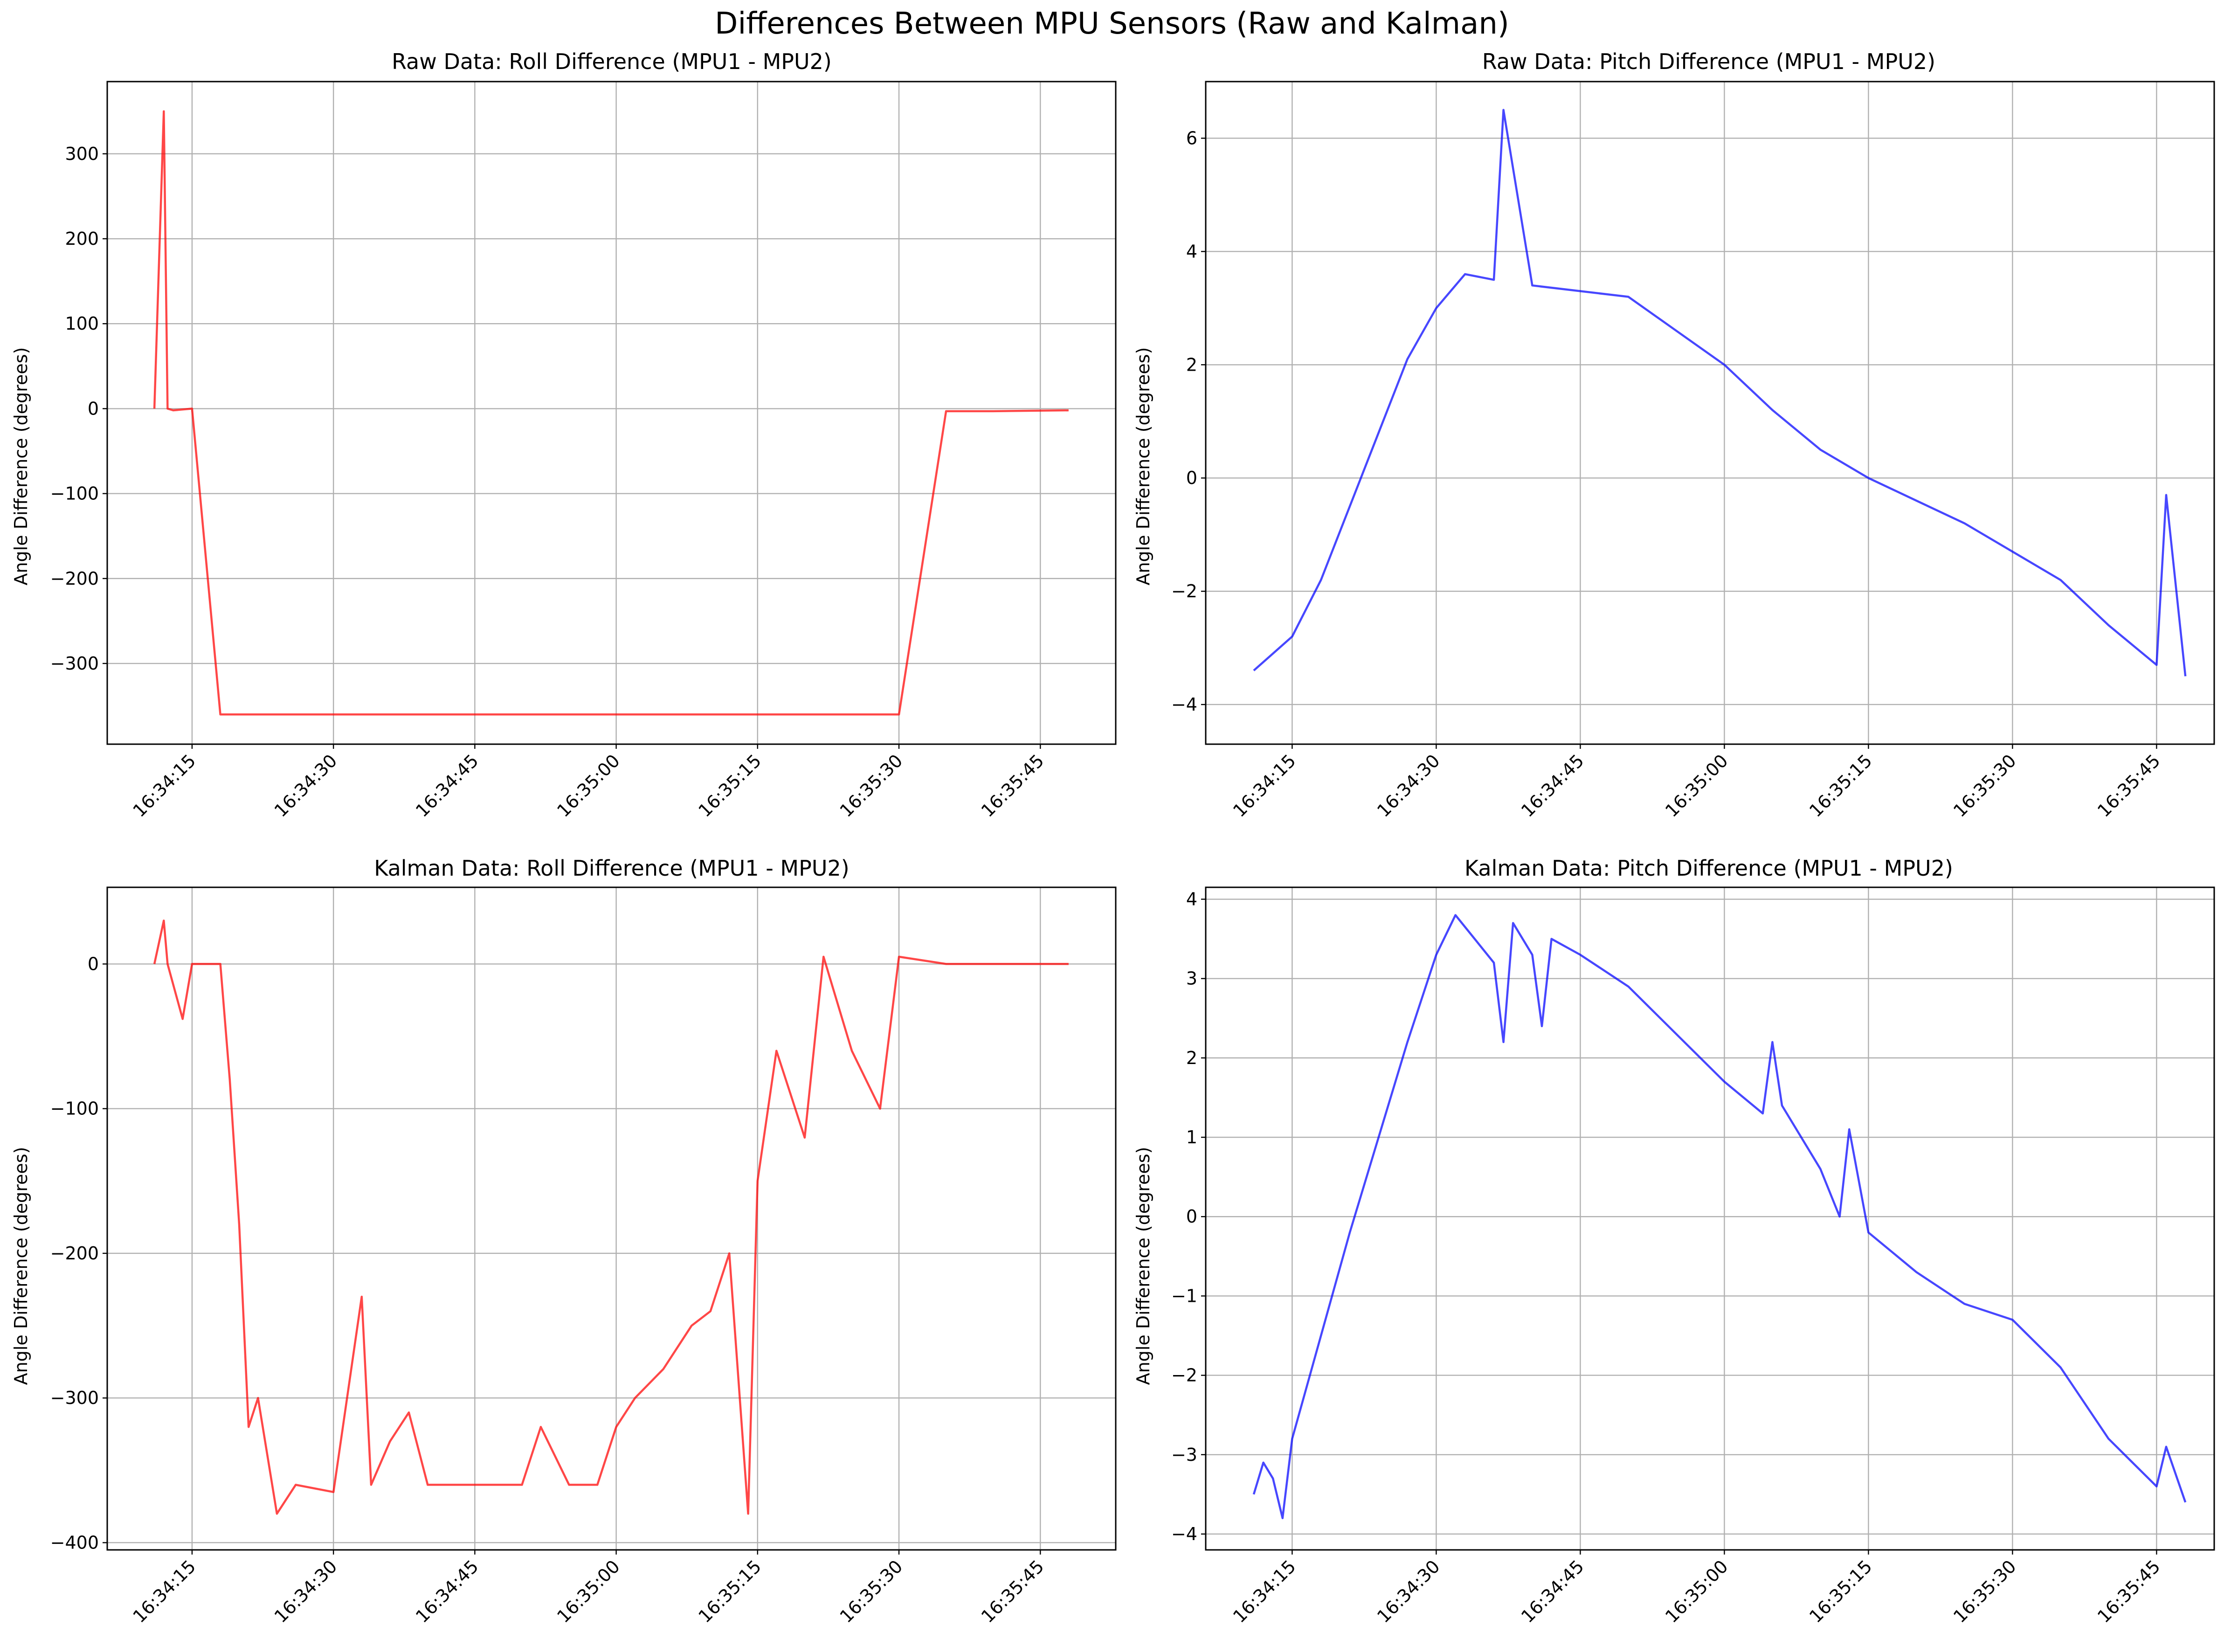  What do you see at coordinates (1184, 1296) in the screenshot?
I see `y-tick-label: −1` at bounding box center [1184, 1296].